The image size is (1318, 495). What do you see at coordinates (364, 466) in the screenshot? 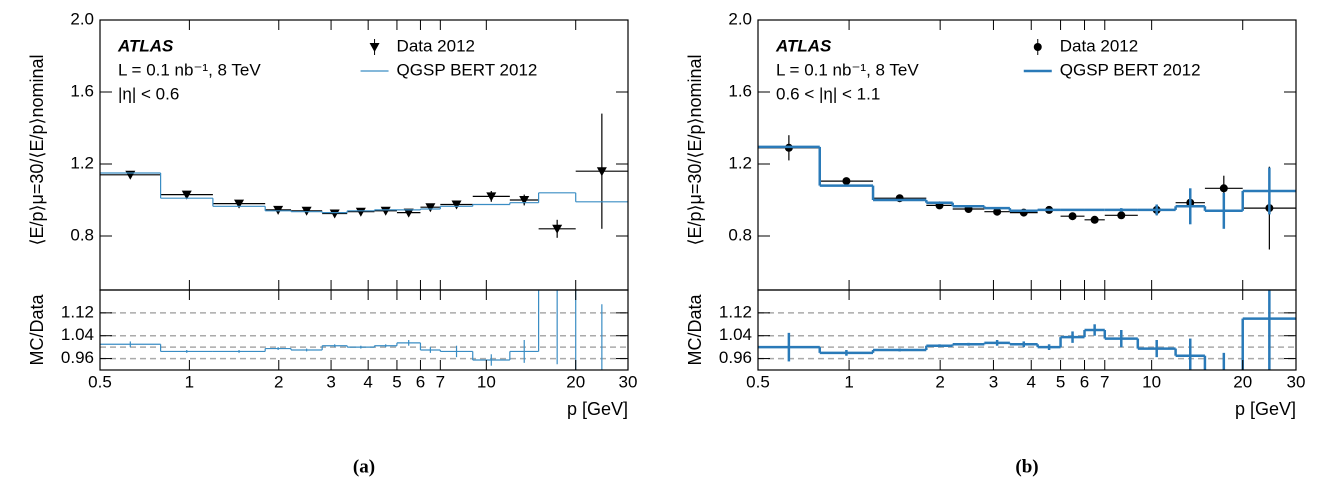
I see `caption: (a)` at bounding box center [364, 466].